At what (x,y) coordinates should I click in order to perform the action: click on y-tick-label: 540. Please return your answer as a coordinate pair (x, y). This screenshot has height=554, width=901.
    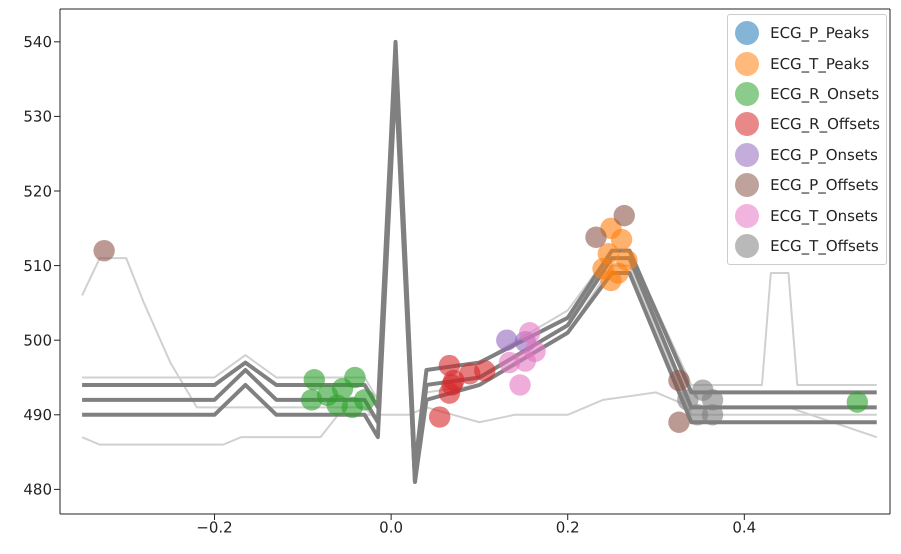
    Looking at the image, I should click on (37, 42).